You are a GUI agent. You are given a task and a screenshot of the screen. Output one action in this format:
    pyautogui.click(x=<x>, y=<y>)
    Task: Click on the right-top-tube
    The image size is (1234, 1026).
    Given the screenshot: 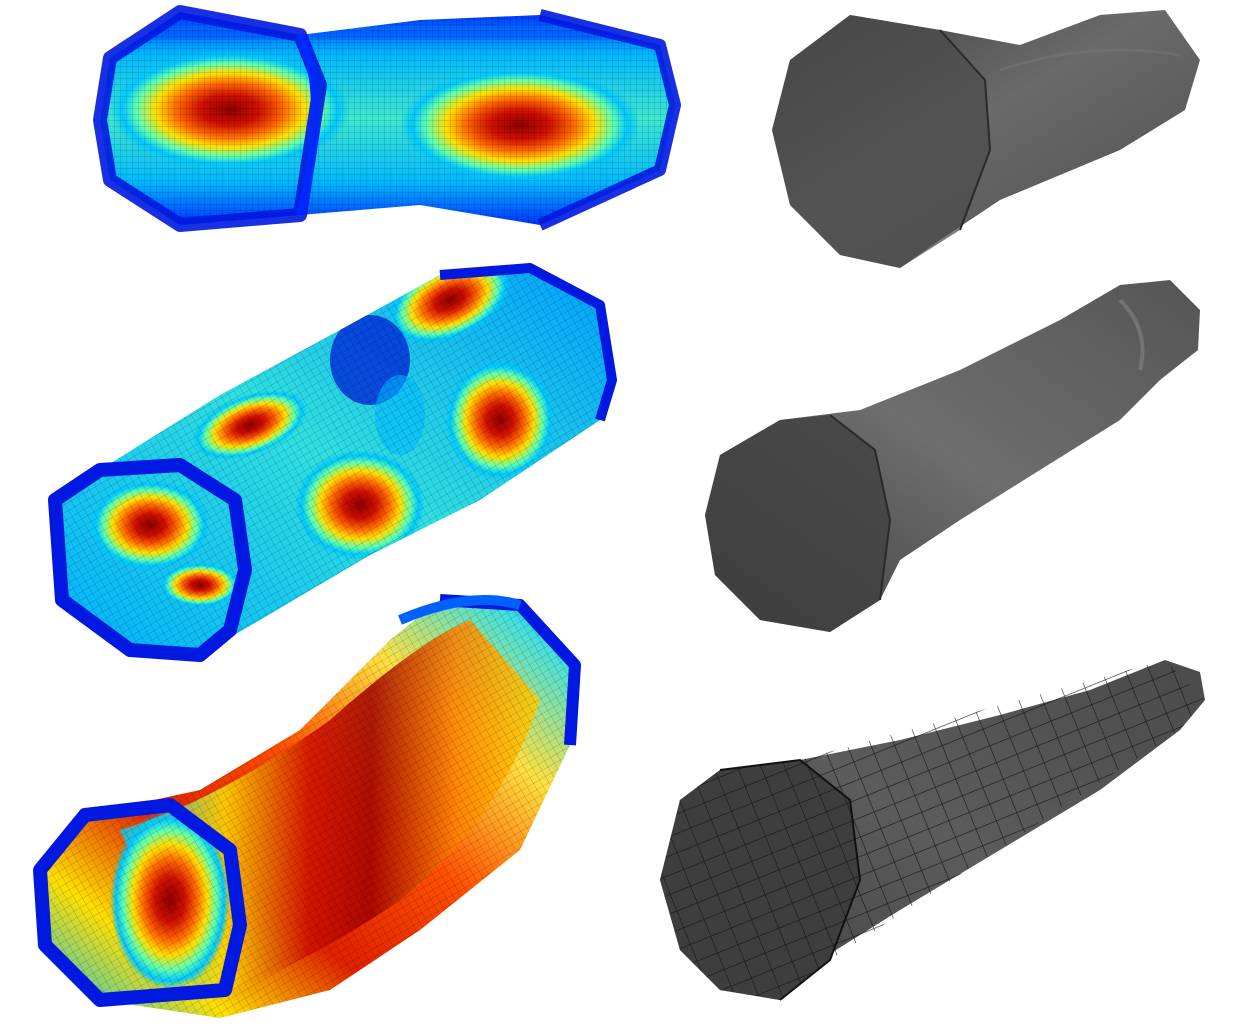 What is the action you would take?
    pyautogui.click(x=986, y=139)
    